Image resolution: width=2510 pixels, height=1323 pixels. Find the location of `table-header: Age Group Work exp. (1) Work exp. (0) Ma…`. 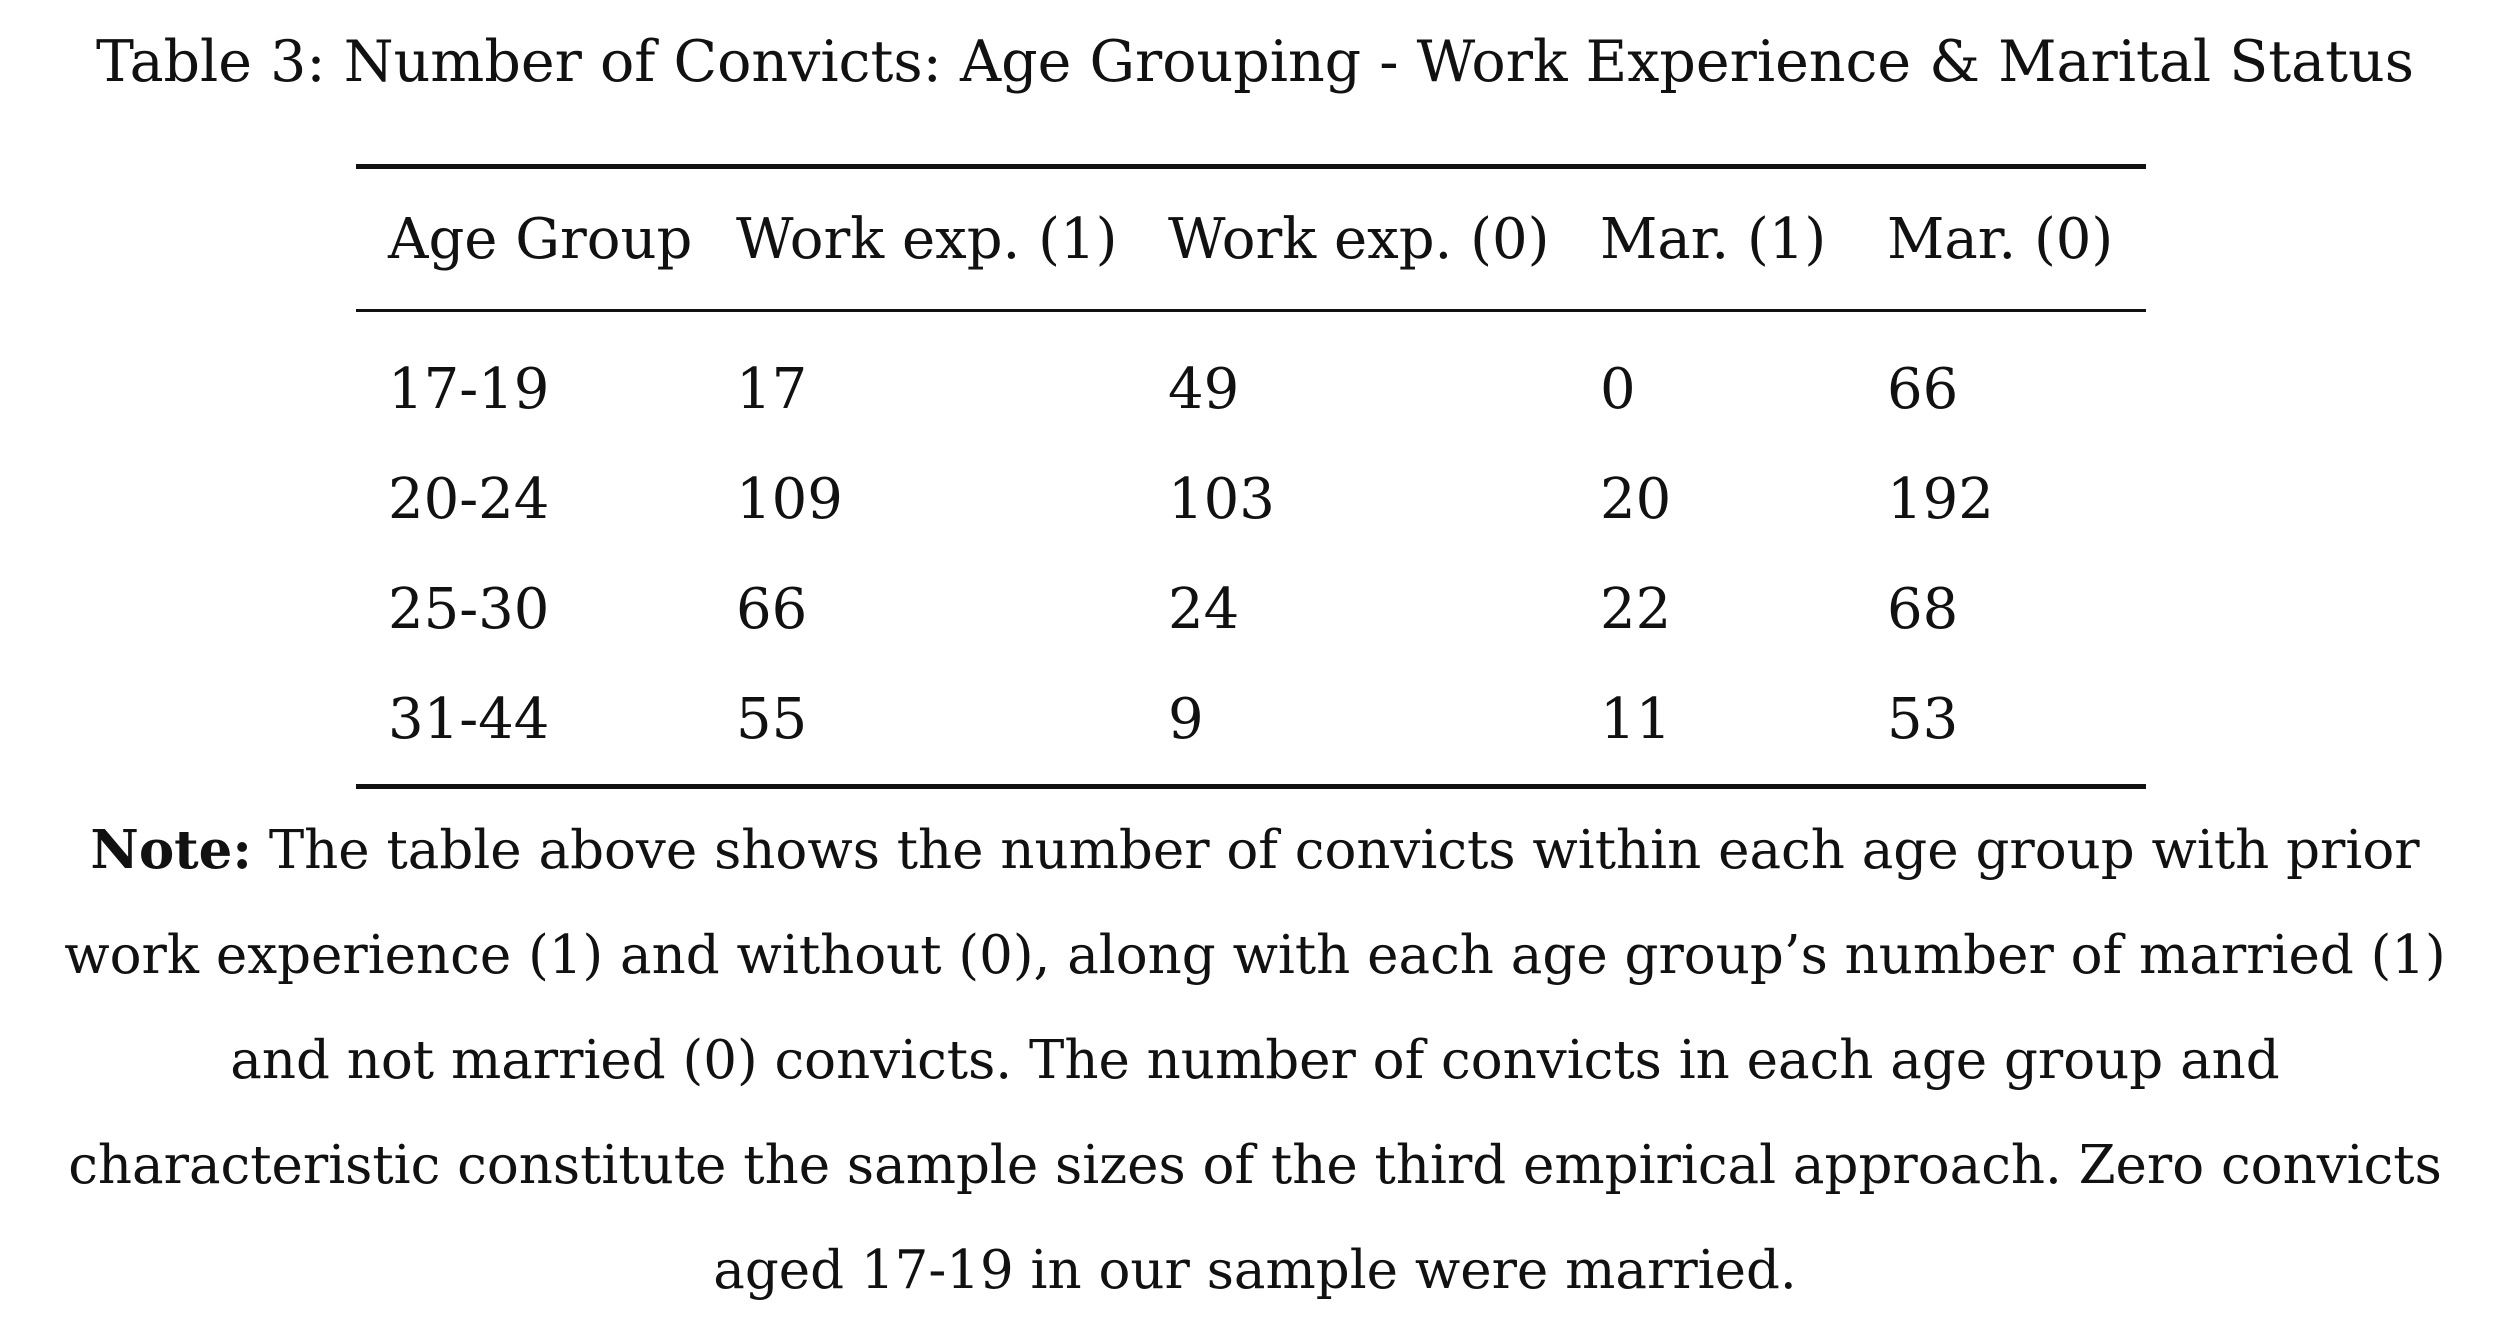

table-header: Age Group Work exp. (1) Work exp. (0) Ma… is located at coordinates (1251, 238).